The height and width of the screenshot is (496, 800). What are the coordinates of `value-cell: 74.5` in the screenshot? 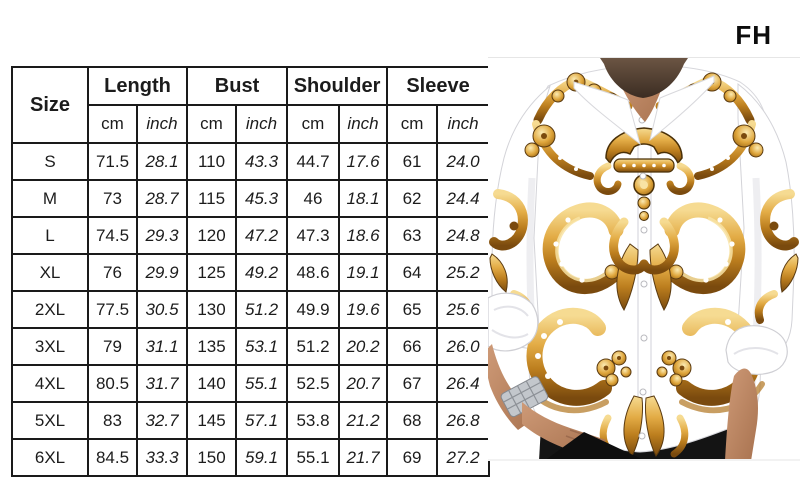 It's located at (112, 235).